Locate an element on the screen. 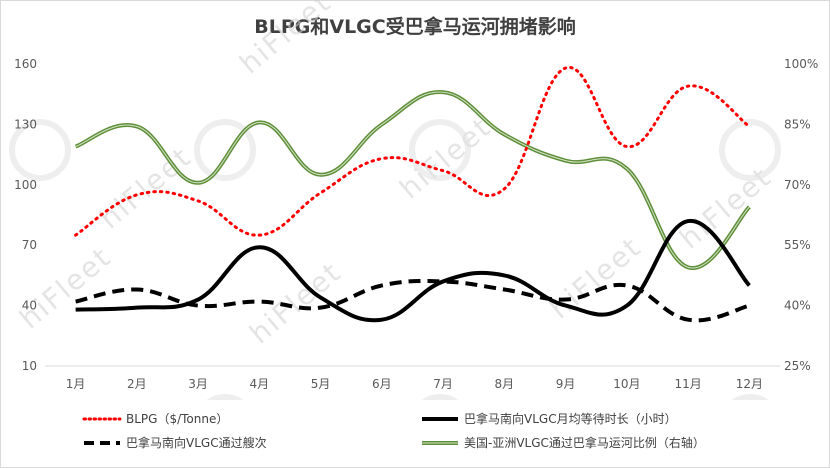  legend-item-blpg: BLPG（$/Tonne） is located at coordinates (155, 418).